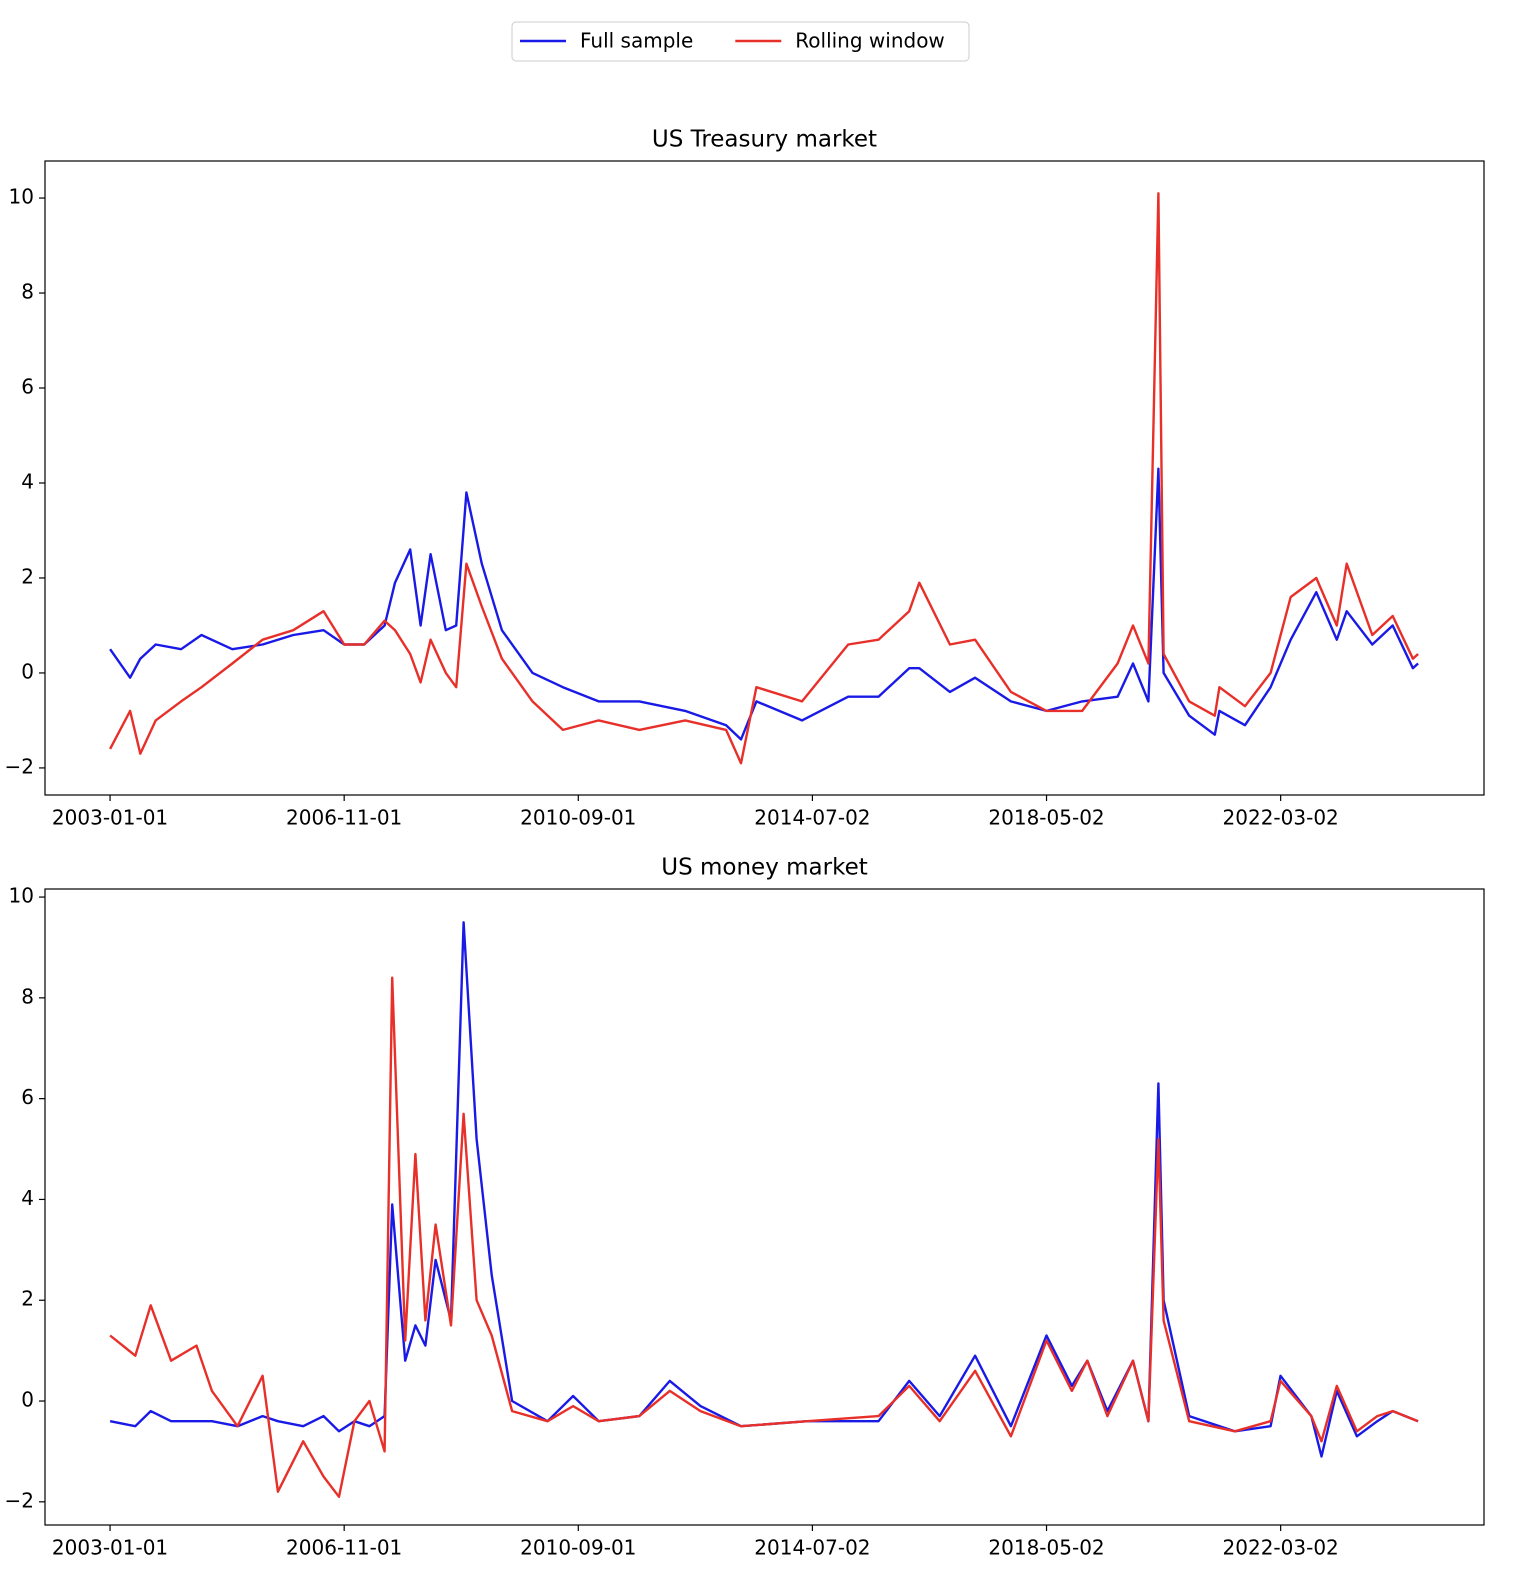  I want to click on legend-label: Rolling window, so click(870, 41).